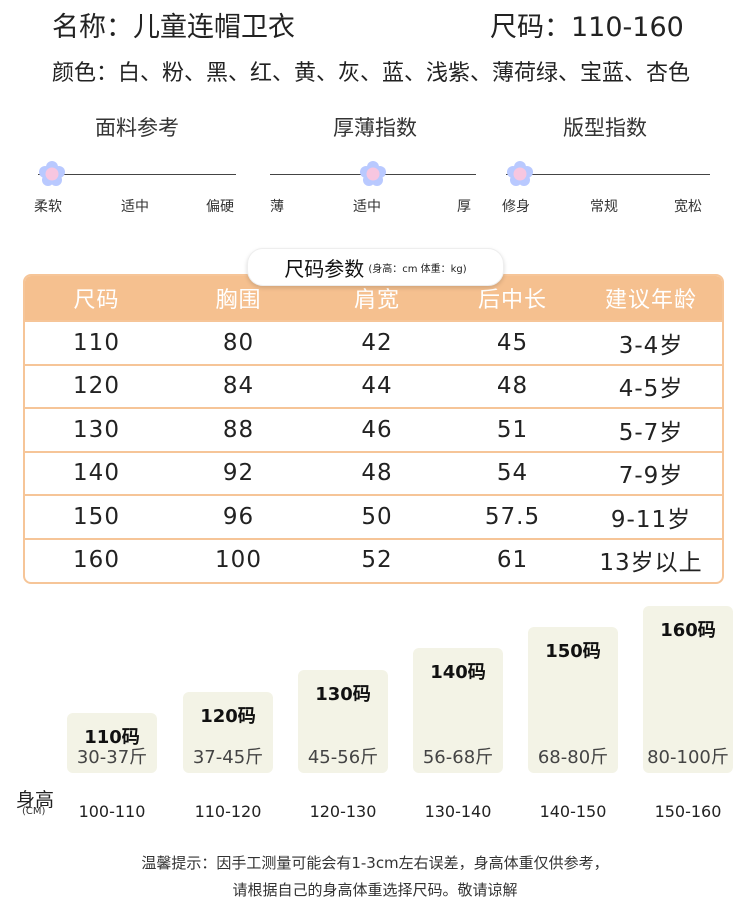 This screenshot has width=750, height=920. What do you see at coordinates (238, 386) in the screenshot?
I see `table-cell: 84` at bounding box center [238, 386].